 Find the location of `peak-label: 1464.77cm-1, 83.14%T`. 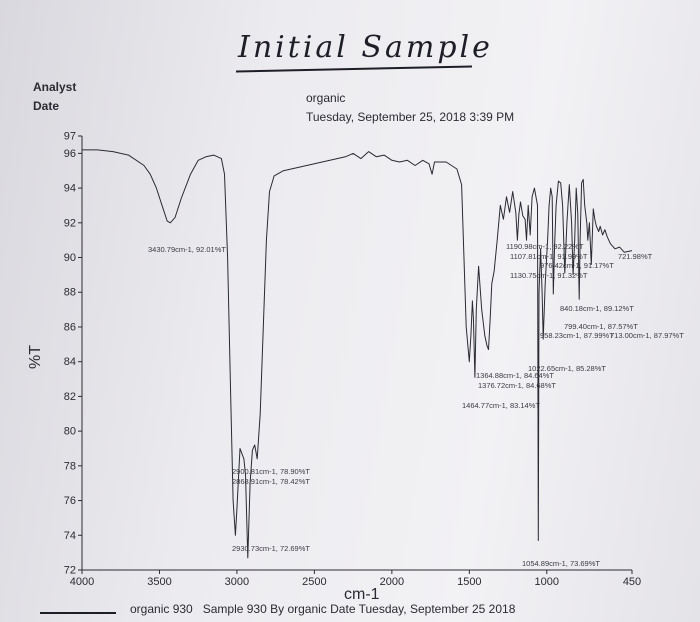

peak-label: 1464.77cm-1, 83.14%T is located at coordinates (501, 405).